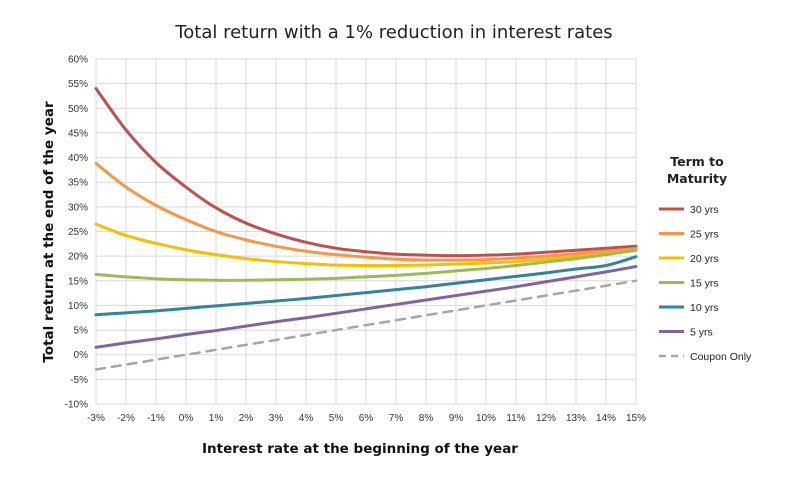 This screenshot has height=493, width=787. What do you see at coordinates (126, 418) in the screenshot?
I see `x-tick-label: -2%` at bounding box center [126, 418].